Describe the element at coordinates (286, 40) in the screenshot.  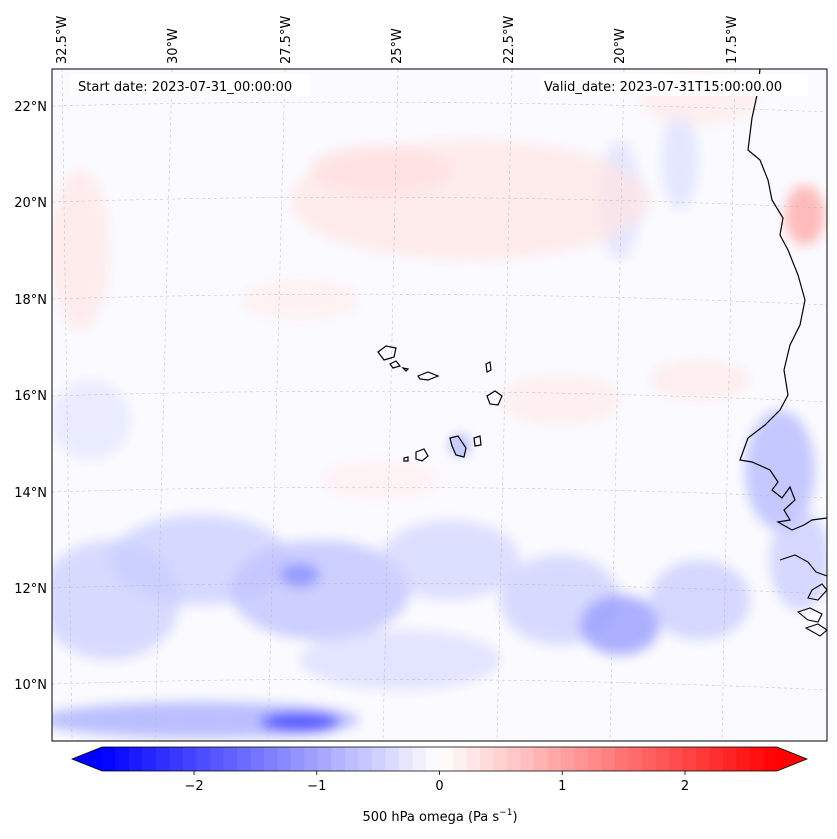
I see `lon-tick-label: 27.5°W` at that location.